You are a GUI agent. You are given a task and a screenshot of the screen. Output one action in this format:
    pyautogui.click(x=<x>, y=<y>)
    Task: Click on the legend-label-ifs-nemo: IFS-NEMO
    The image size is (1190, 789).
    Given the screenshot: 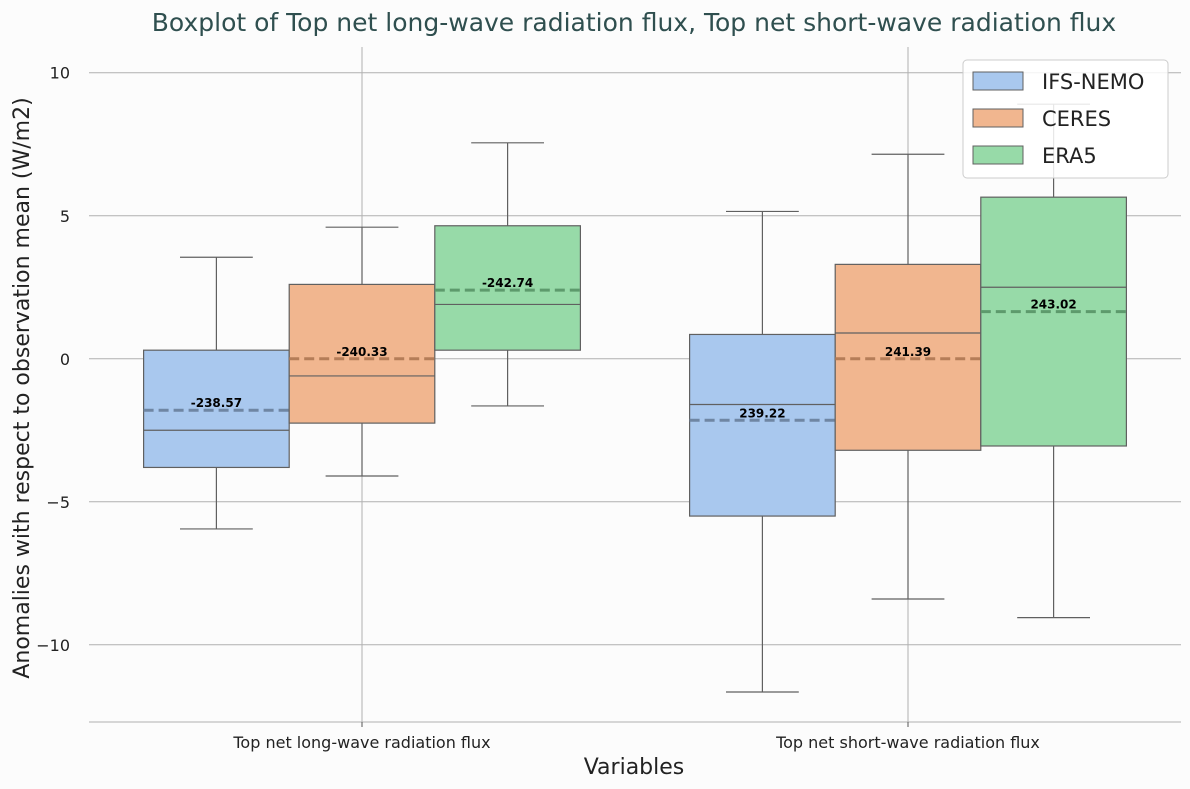 What is the action you would take?
    pyautogui.click(x=1093, y=82)
    